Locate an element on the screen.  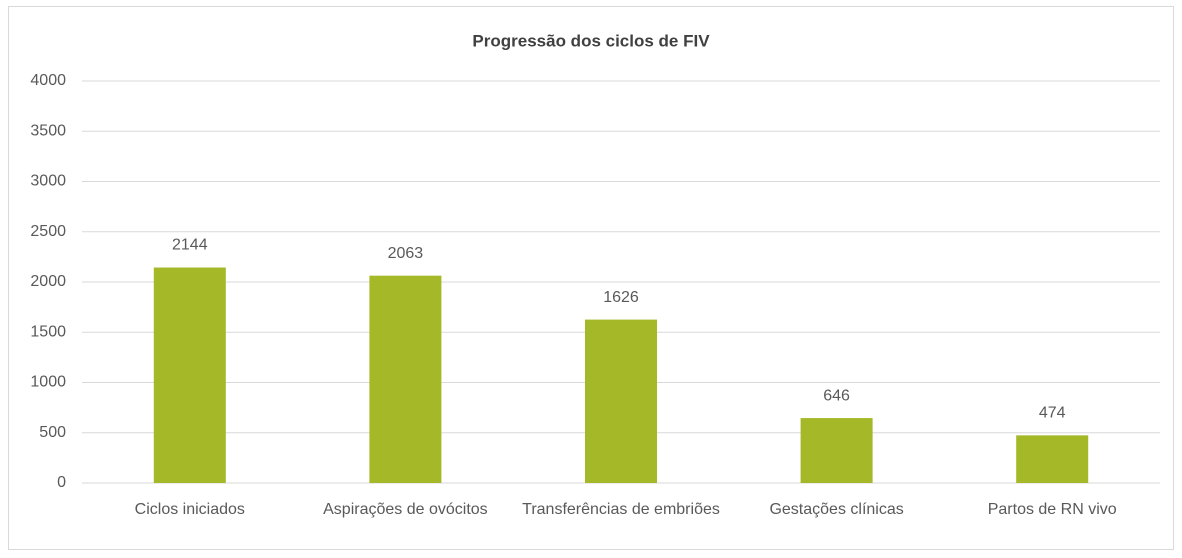
y-tick-label: 0 is located at coordinates (61, 482).